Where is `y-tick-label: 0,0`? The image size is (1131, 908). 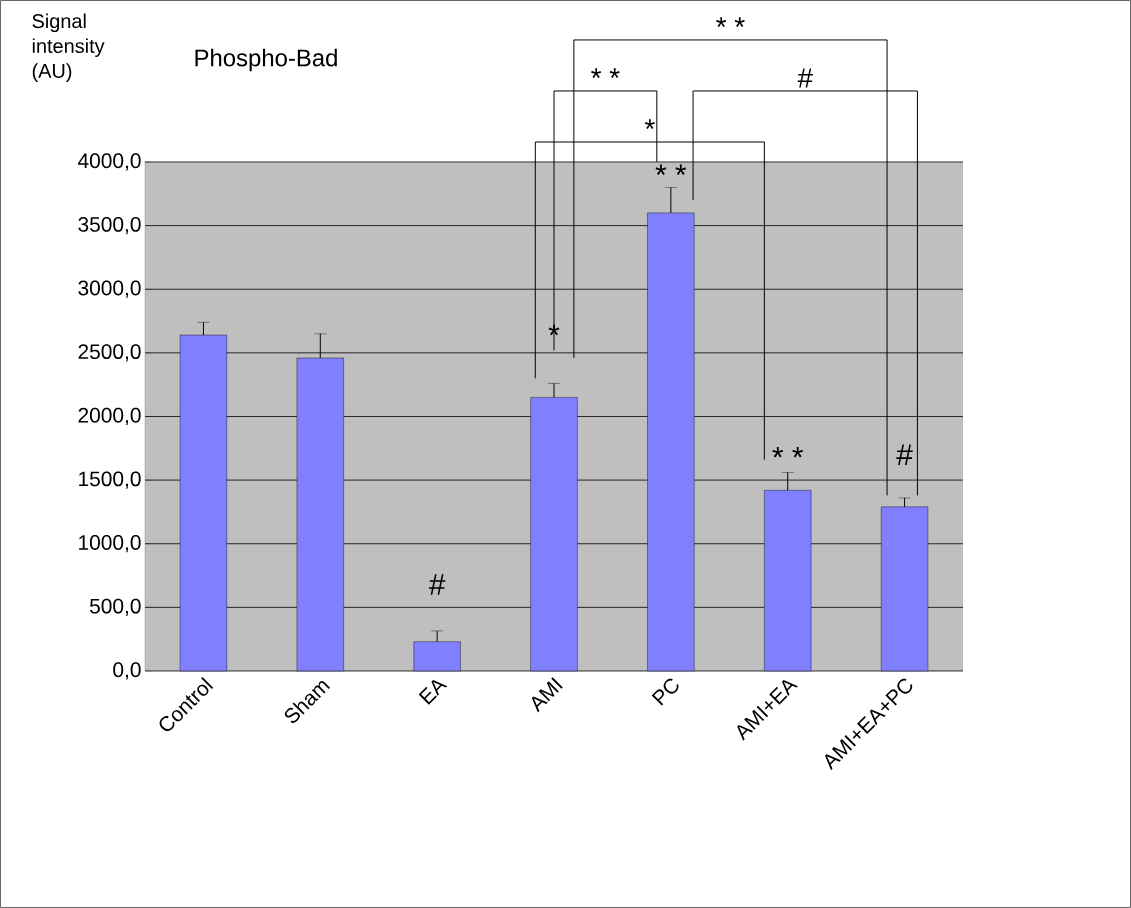 y-tick-label: 0,0 is located at coordinates (127, 671).